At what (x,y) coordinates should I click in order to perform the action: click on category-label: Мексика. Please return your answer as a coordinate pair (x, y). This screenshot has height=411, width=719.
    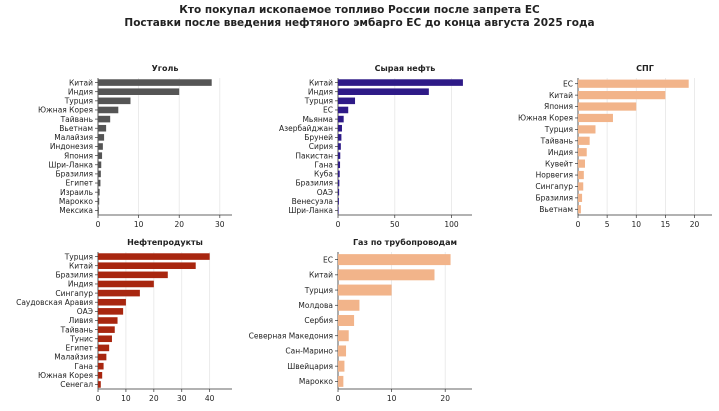
    Looking at the image, I should click on (76, 210).